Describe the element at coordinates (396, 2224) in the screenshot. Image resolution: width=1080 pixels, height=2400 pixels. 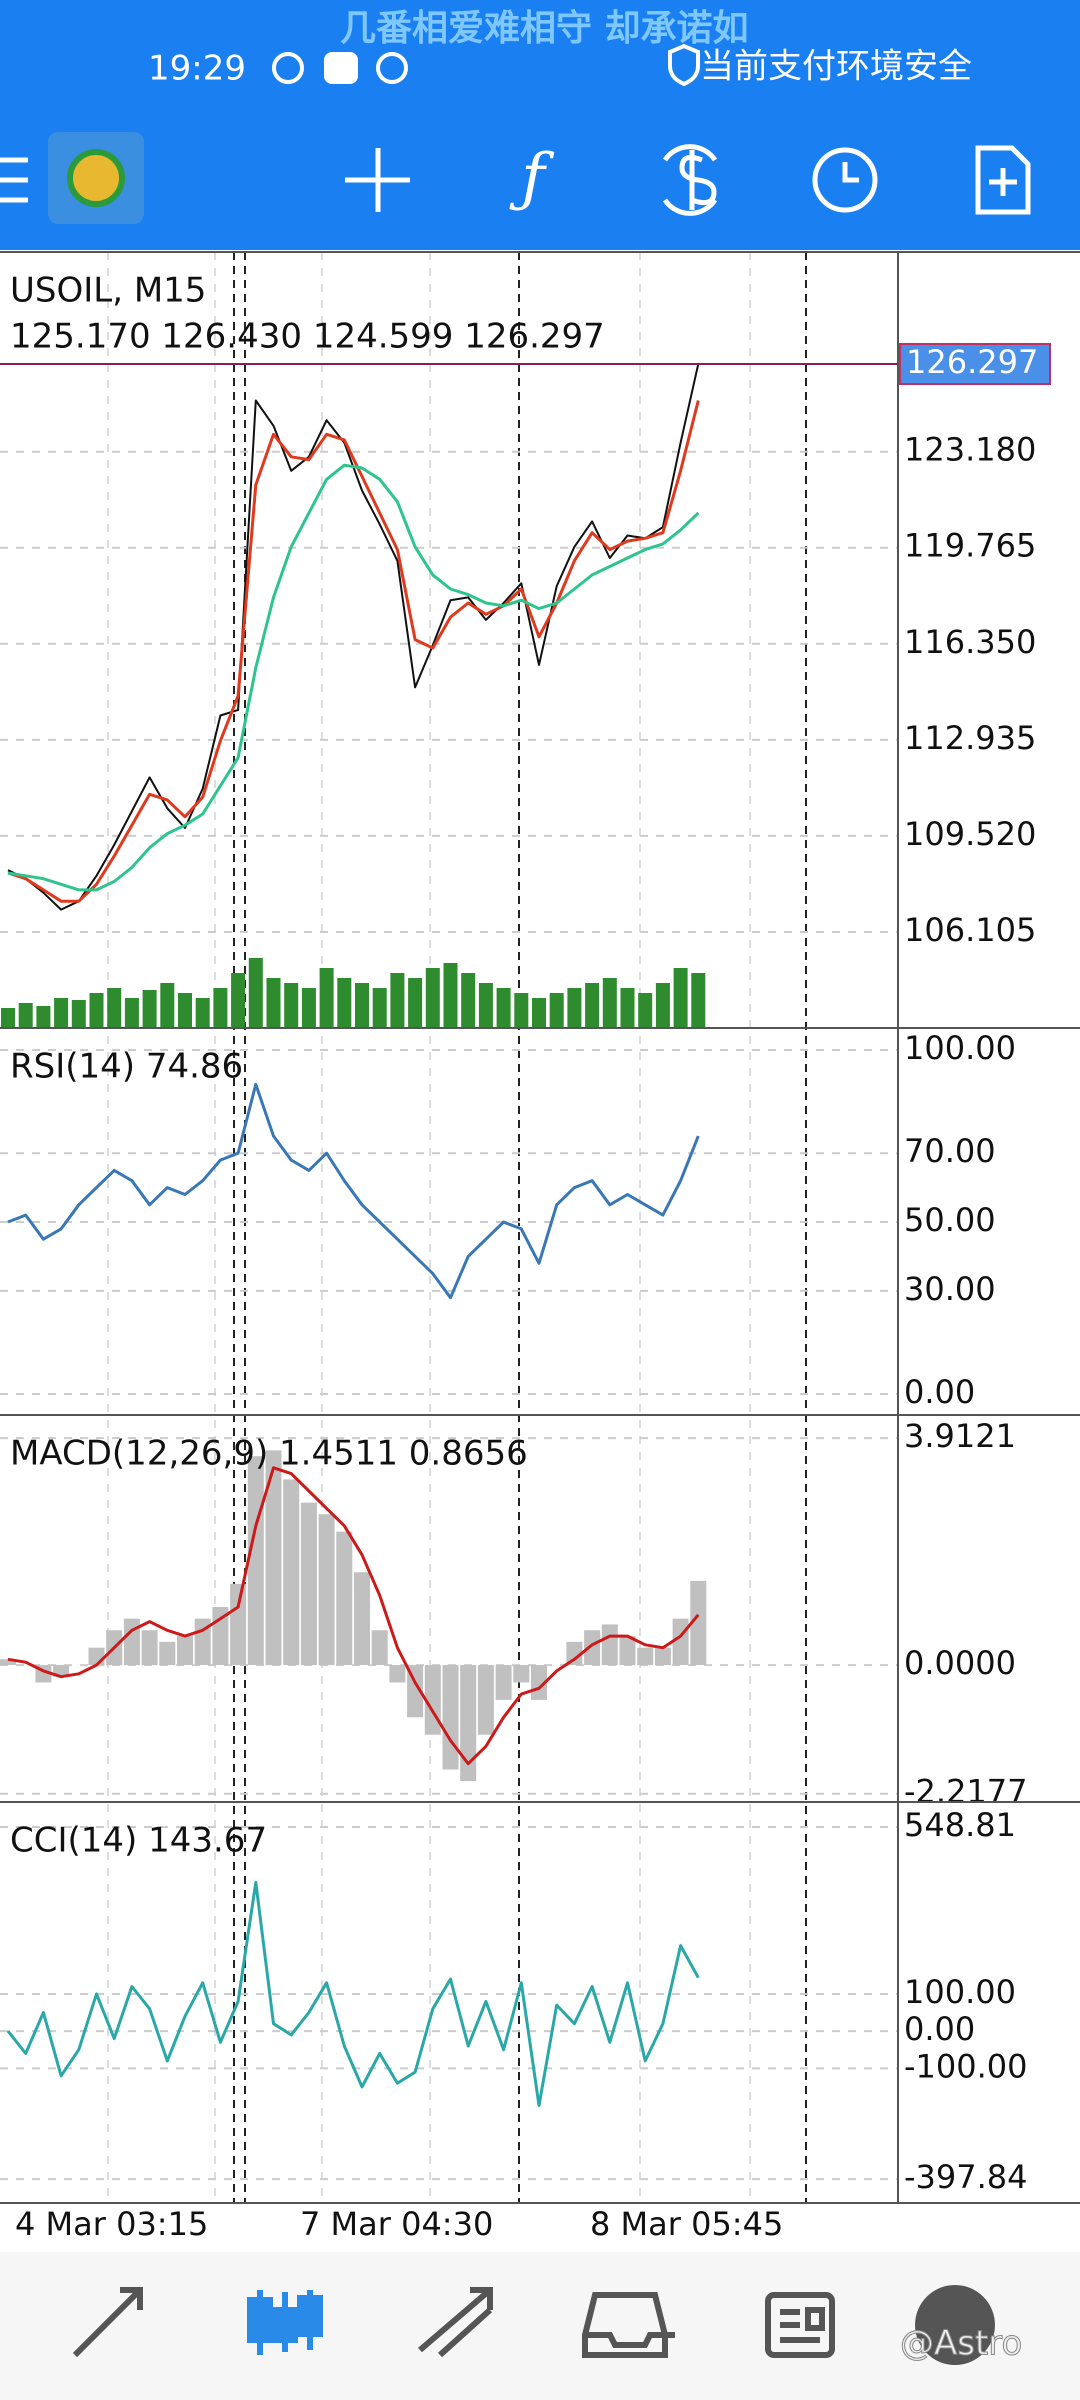
I see `x-tick-label: 7 Mar 04:30` at that location.